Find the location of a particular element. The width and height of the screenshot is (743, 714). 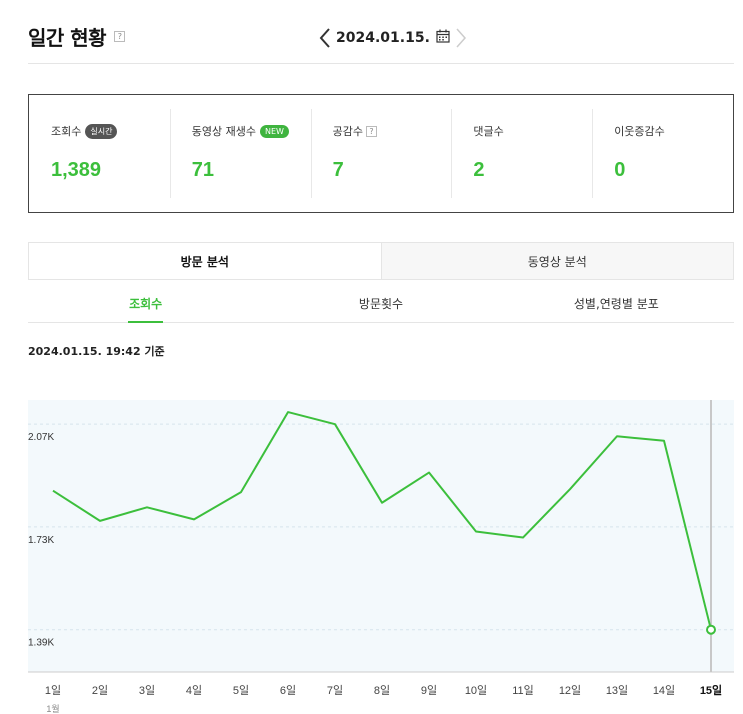

x-tick-label: 10일 is located at coordinates (476, 690).